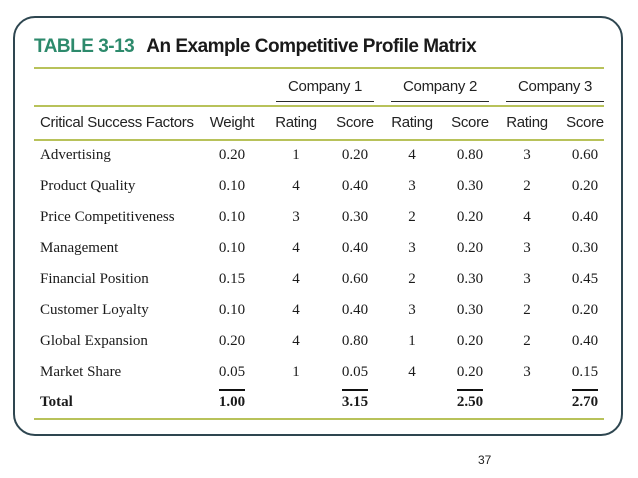 The image size is (638, 478). What do you see at coordinates (585, 217) in the screenshot?
I see `row-3-c3-score: 0.40` at bounding box center [585, 217].